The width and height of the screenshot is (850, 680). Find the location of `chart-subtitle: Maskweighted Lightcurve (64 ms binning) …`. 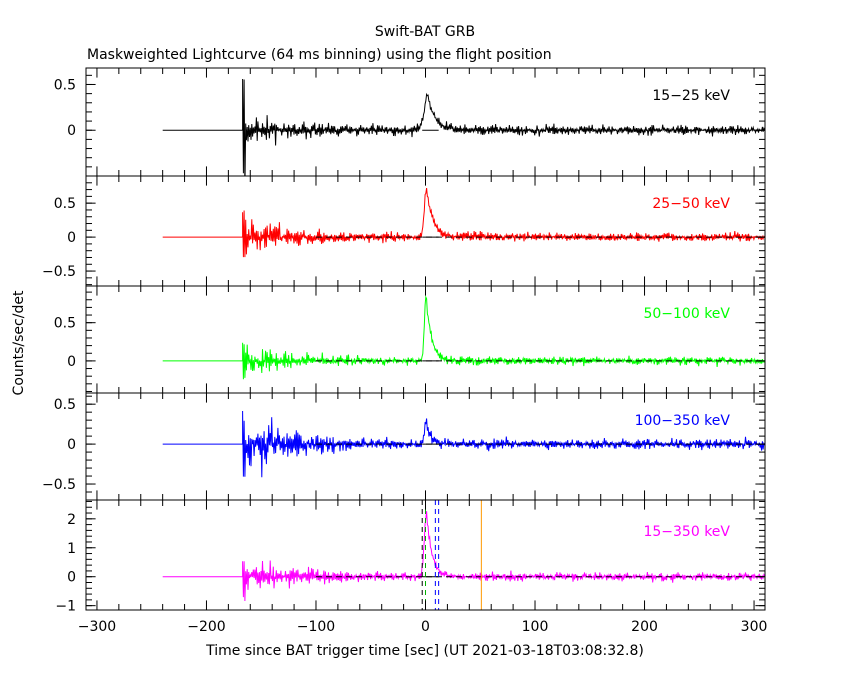

chart-subtitle: Maskweighted Lightcurve (64 ms binning) … is located at coordinates (319, 55).